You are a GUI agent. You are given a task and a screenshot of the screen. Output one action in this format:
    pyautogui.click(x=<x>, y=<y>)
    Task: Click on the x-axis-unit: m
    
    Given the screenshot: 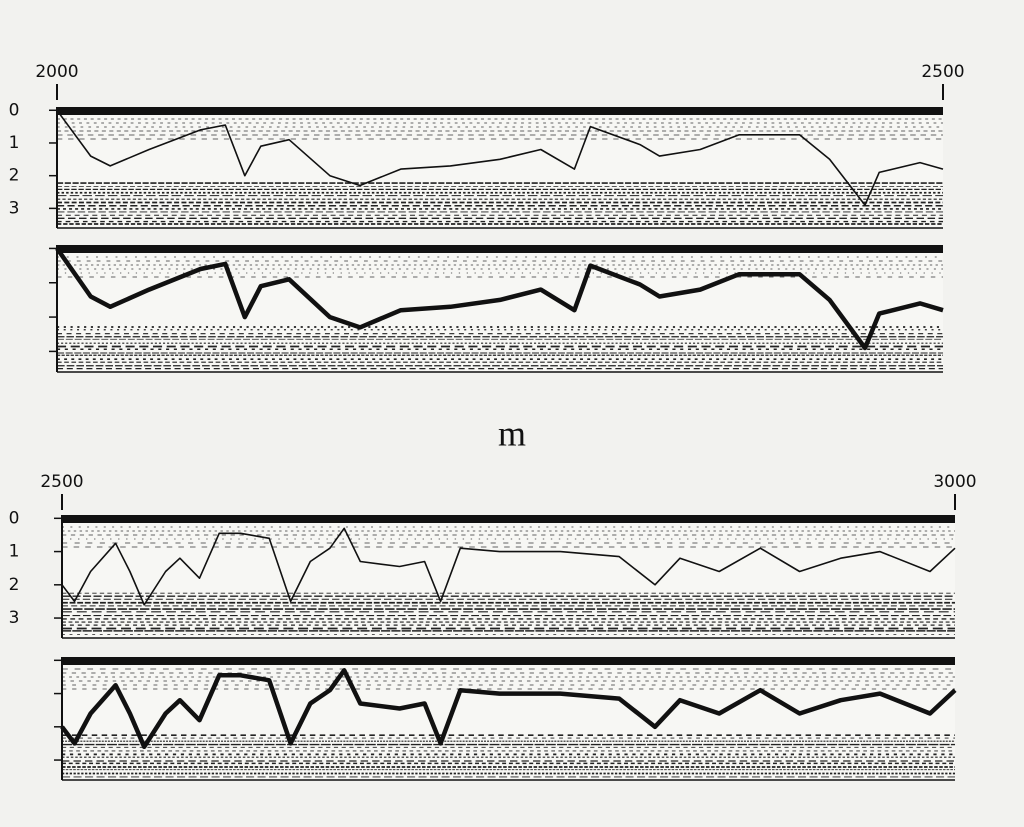 What is the action you would take?
    pyautogui.click(x=512, y=433)
    